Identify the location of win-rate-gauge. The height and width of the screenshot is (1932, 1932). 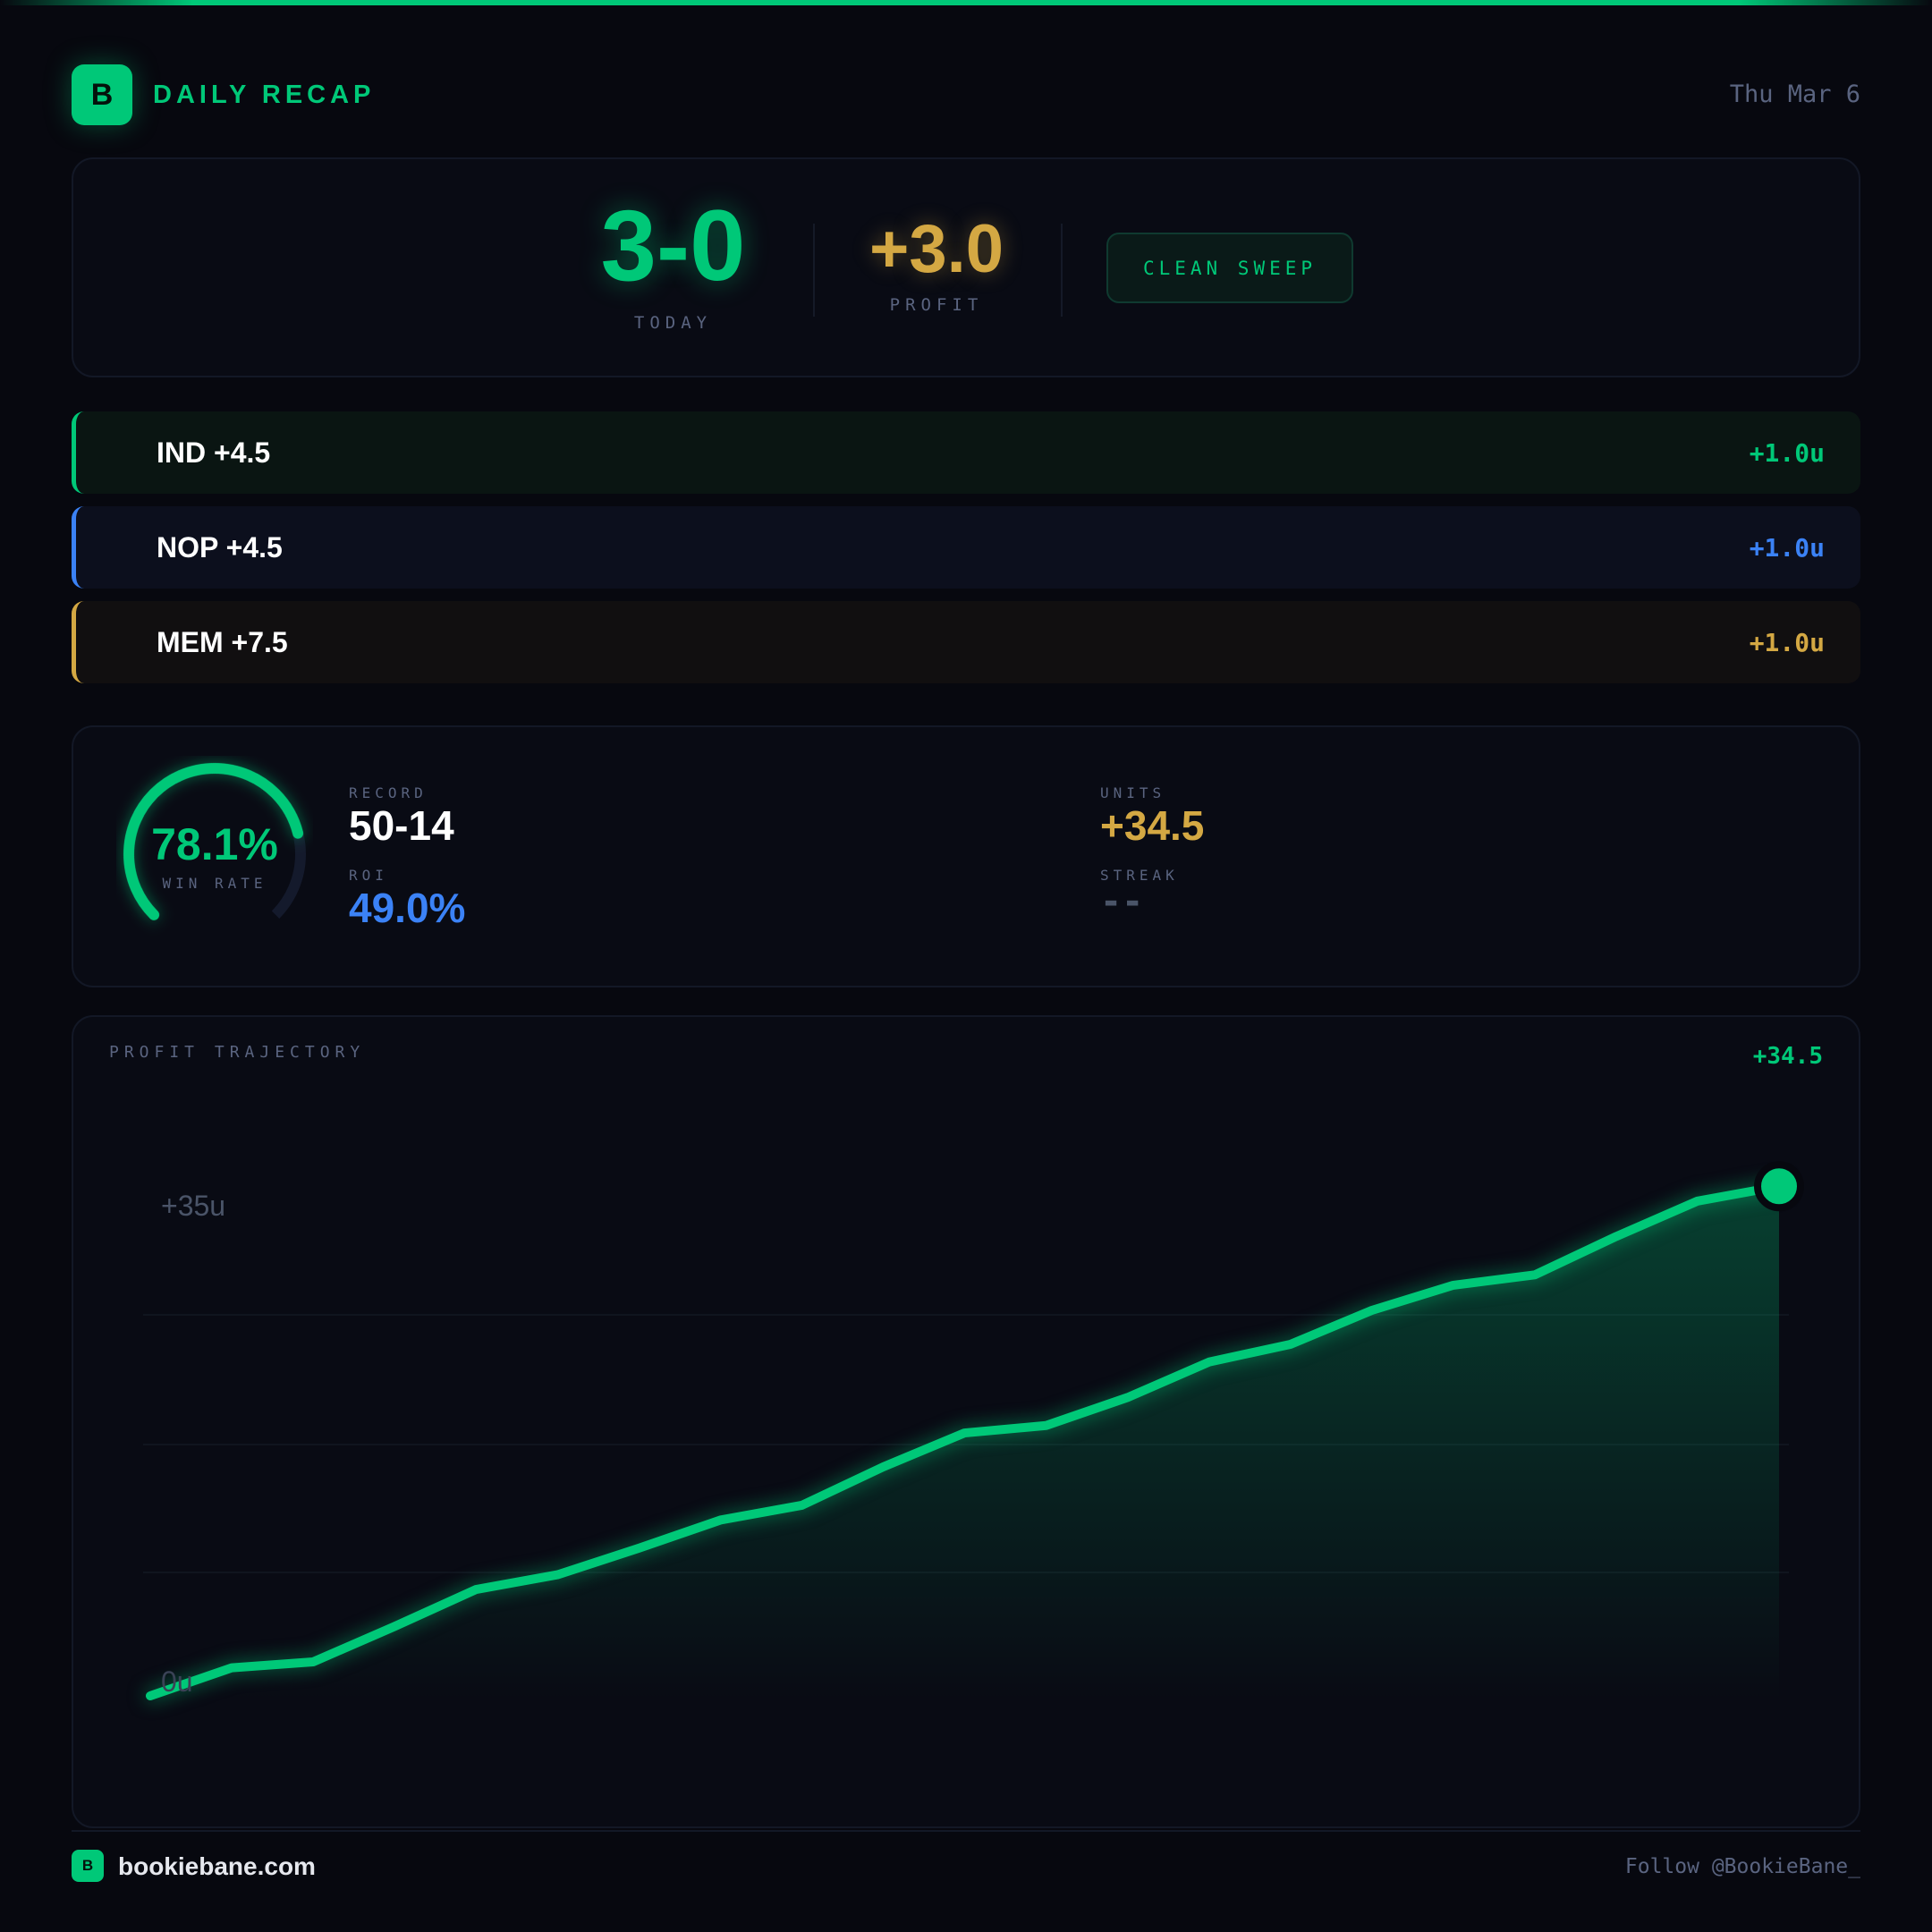
(214, 854).